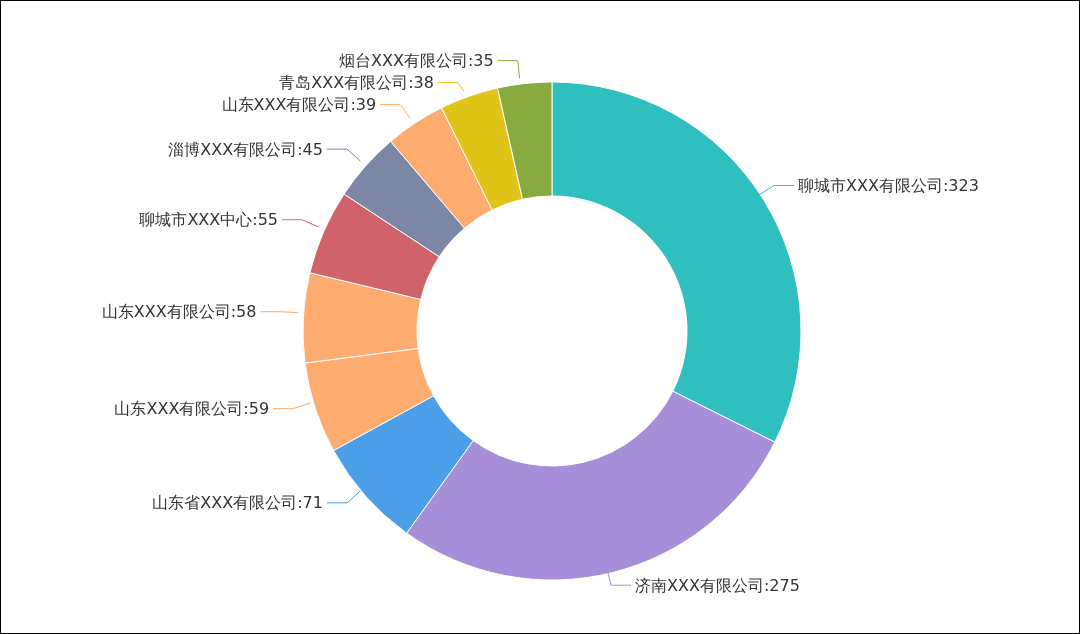 The image size is (1080, 634). I want to click on slice-label: 青岛XXX有限公司, so click(344, 83).